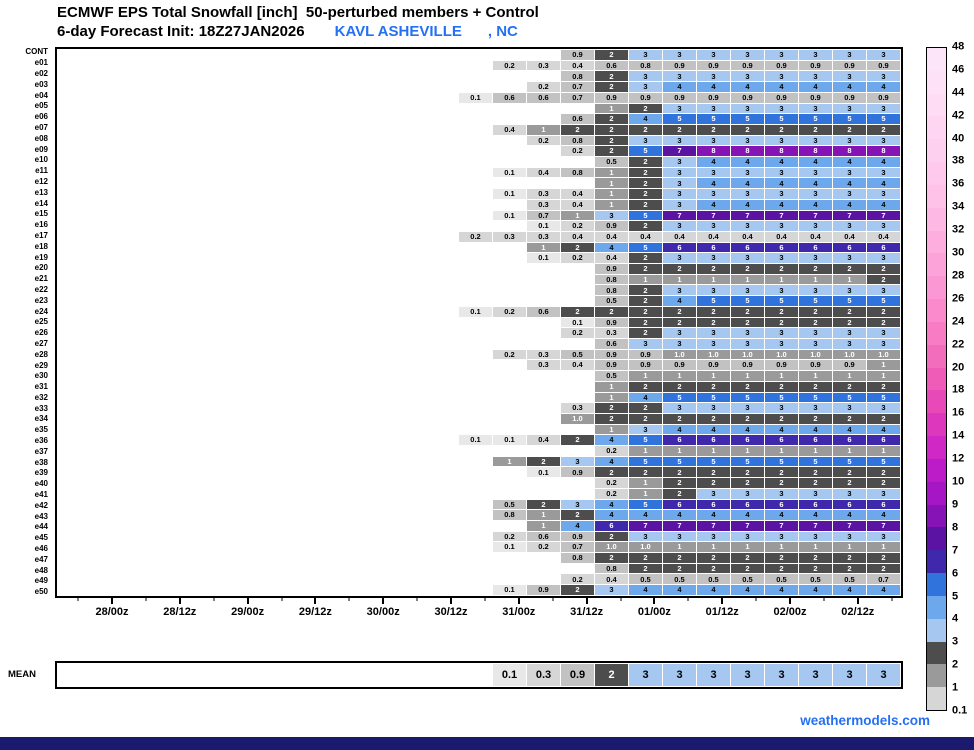  Describe the element at coordinates (41, 127) in the screenshot. I see `member-label: e07` at that location.